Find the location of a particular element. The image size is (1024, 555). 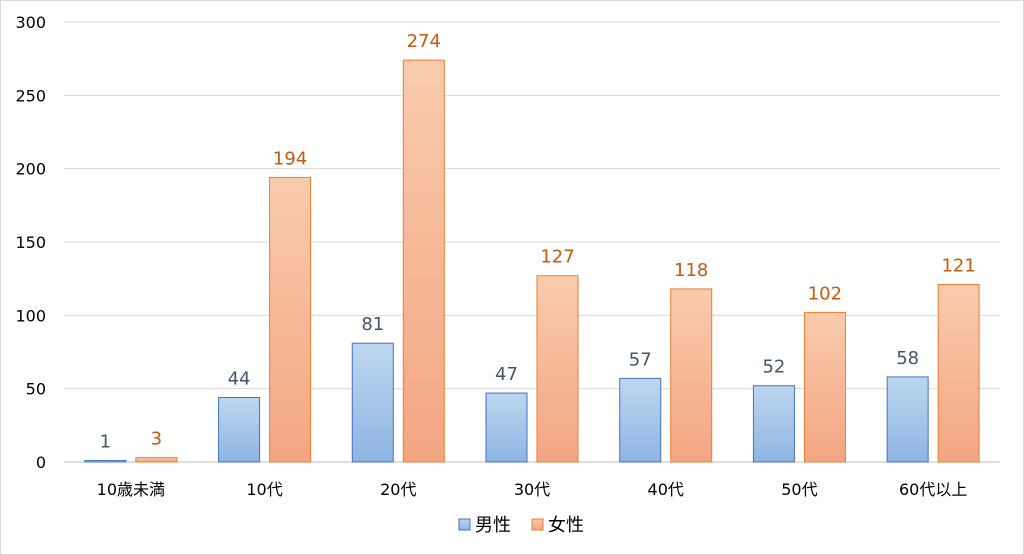

x-axis-categories: 10歳未満 10代 20代 30代 40代 50代 60代以上 is located at coordinates (532, 489).